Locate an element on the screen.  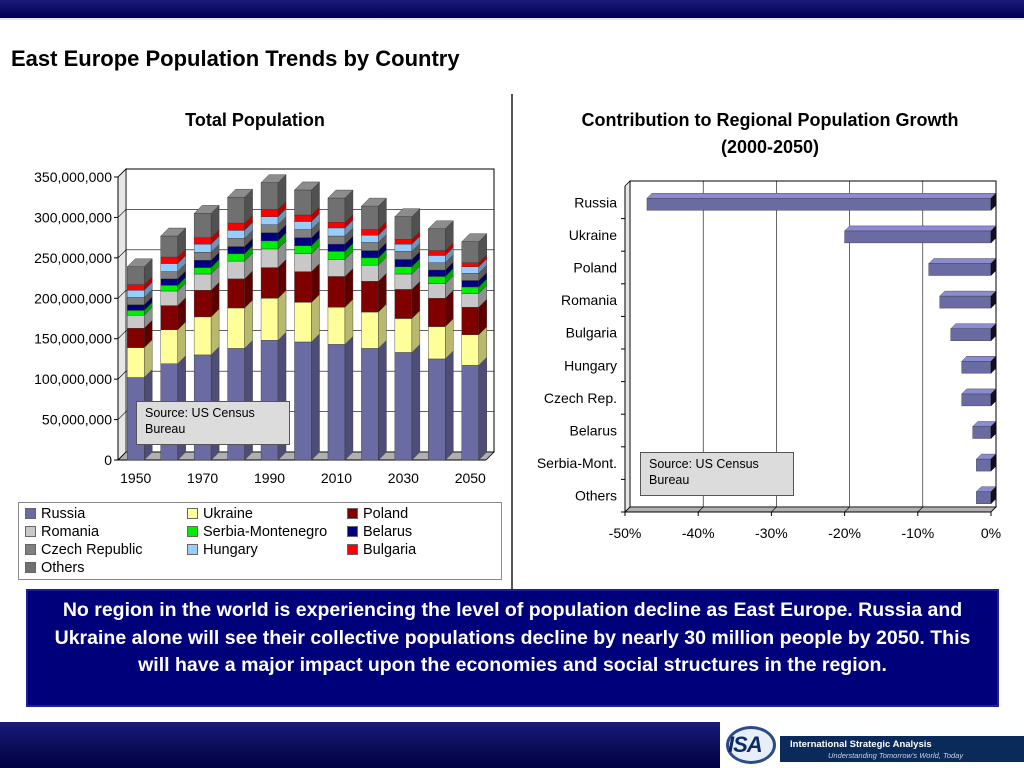
legend-item: Belarus is located at coordinates (379, 532).